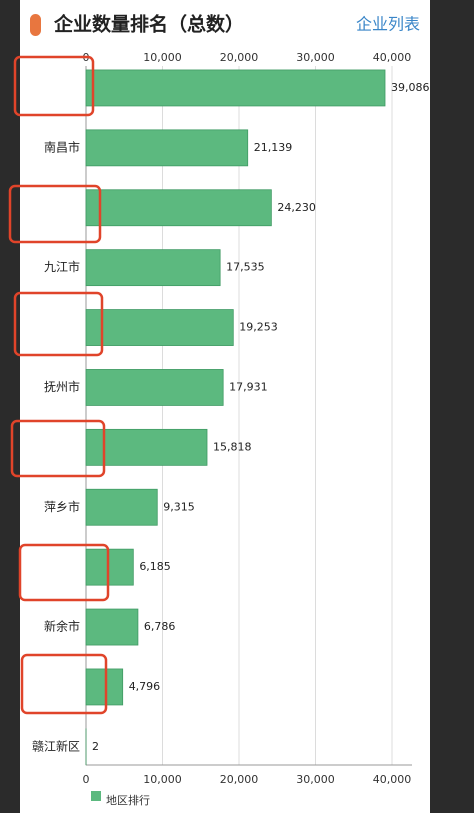  I want to click on legend-label: 地区排行, so click(128, 800).